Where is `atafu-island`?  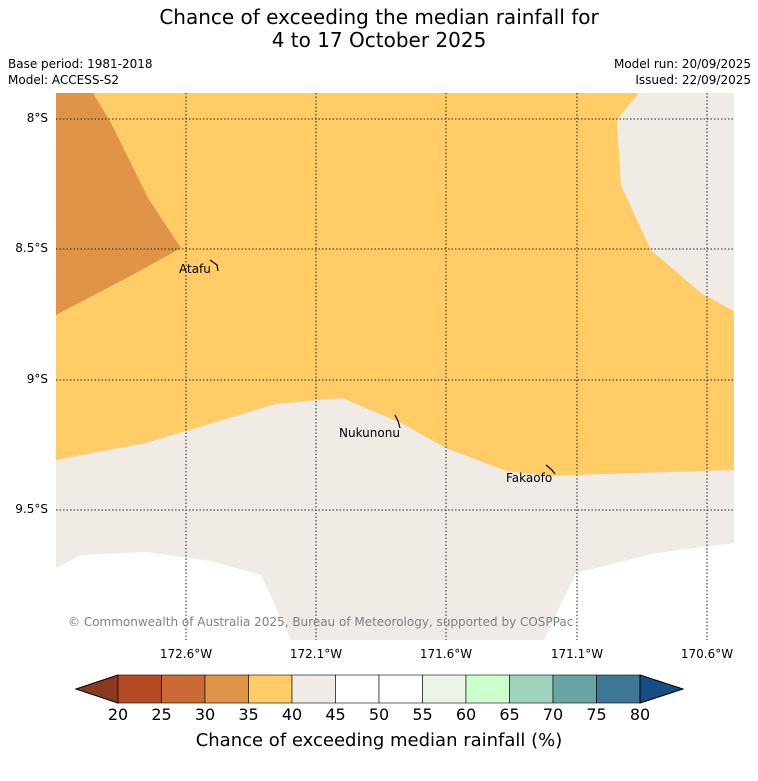
atafu-island is located at coordinates (214, 265).